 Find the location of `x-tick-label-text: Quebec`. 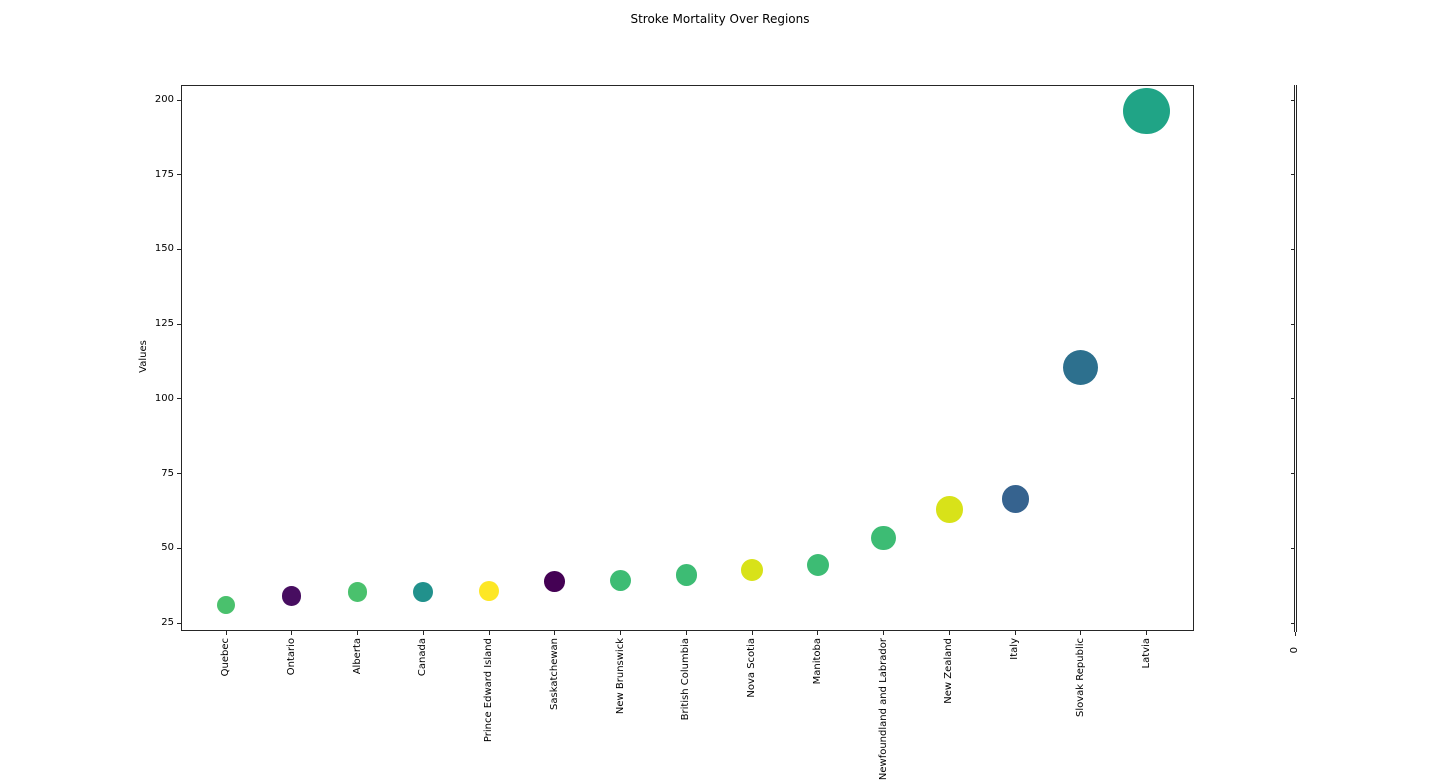

x-tick-label-text: Quebec is located at coordinates (225, 657).